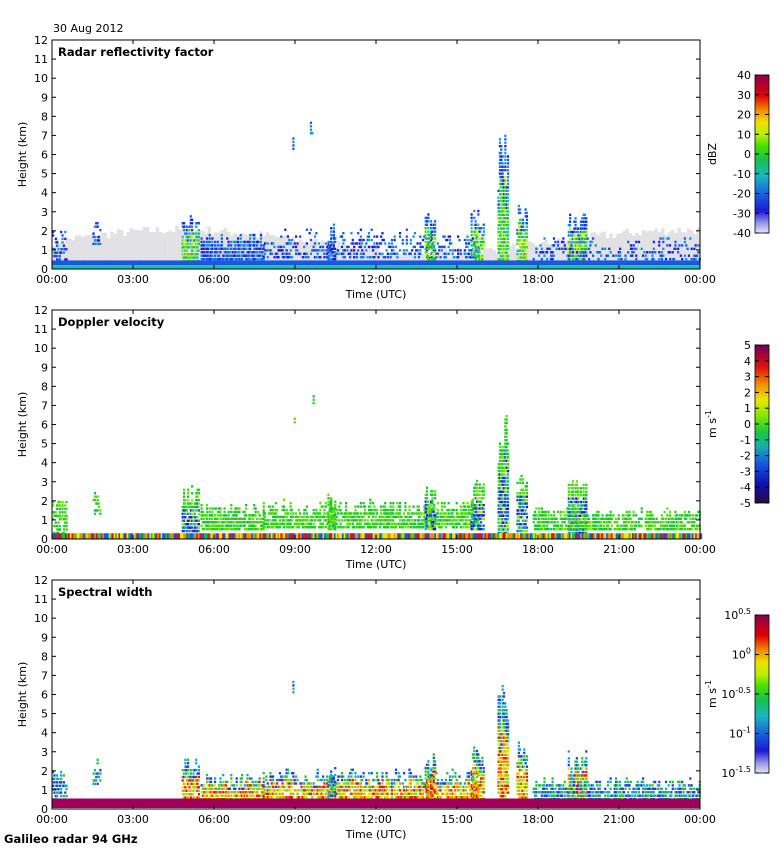  What do you see at coordinates (747, 361) in the screenshot?
I see `colorbar-tick-label: 4` at bounding box center [747, 361].